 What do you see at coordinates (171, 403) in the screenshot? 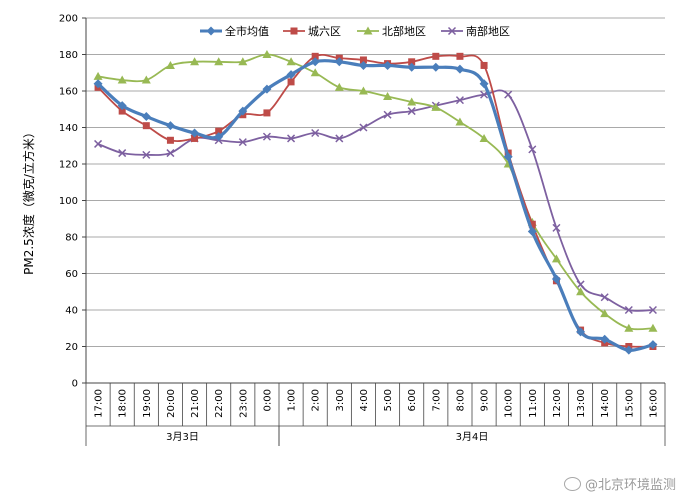
I see `x-tick-label: 20:00` at bounding box center [171, 403].